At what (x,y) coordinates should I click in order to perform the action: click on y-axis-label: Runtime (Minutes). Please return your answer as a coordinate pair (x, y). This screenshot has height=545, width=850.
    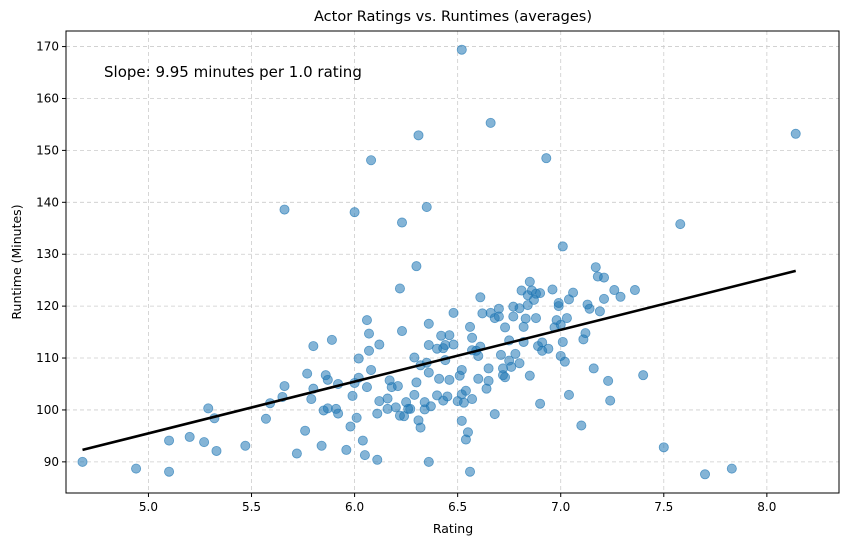
    Looking at the image, I should click on (16, 261).